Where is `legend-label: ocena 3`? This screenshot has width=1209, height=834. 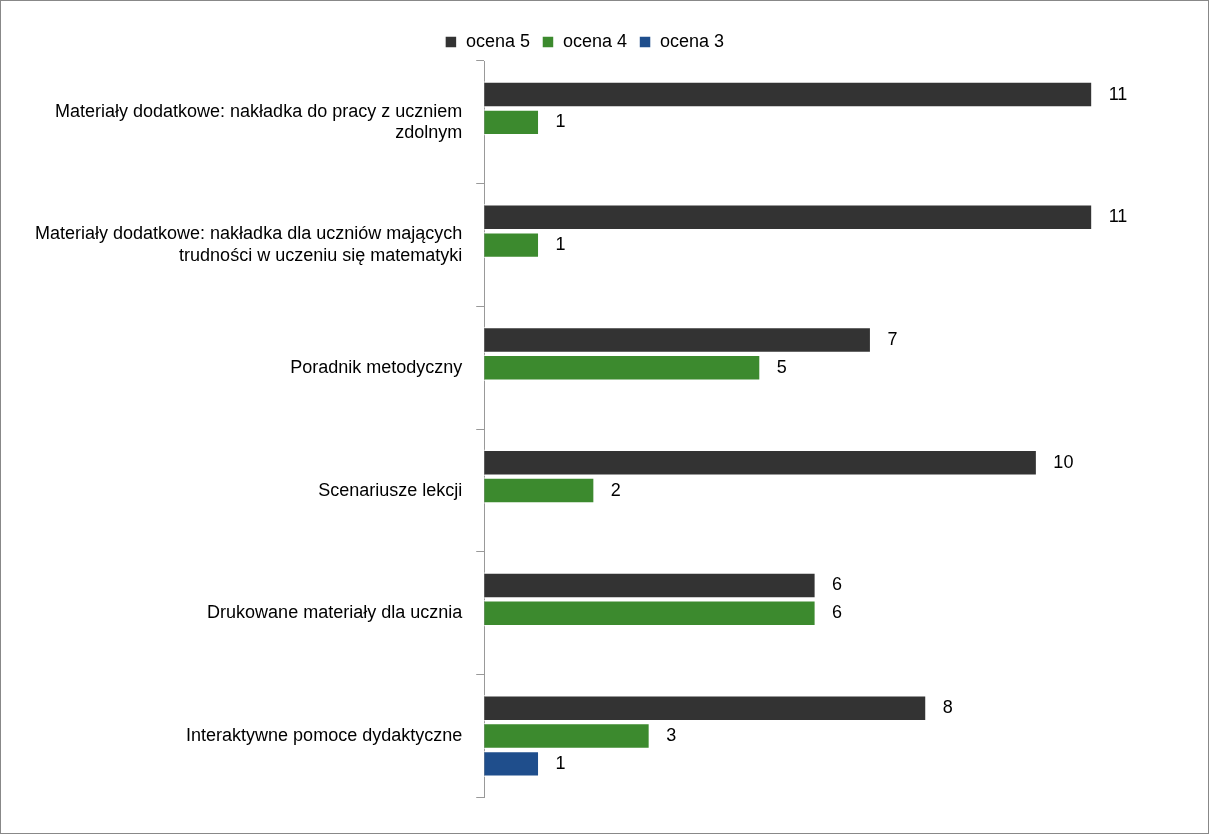 legend-label: ocena 3 is located at coordinates (692, 40).